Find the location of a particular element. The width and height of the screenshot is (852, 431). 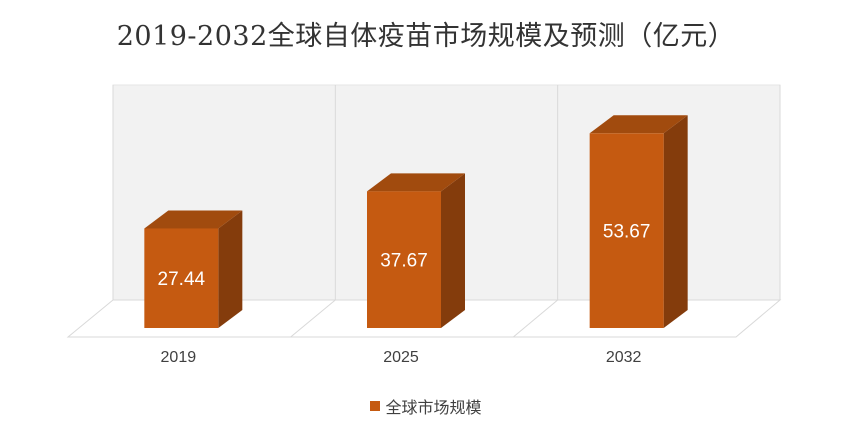

data-label: 37.67 is located at coordinates (404, 261).